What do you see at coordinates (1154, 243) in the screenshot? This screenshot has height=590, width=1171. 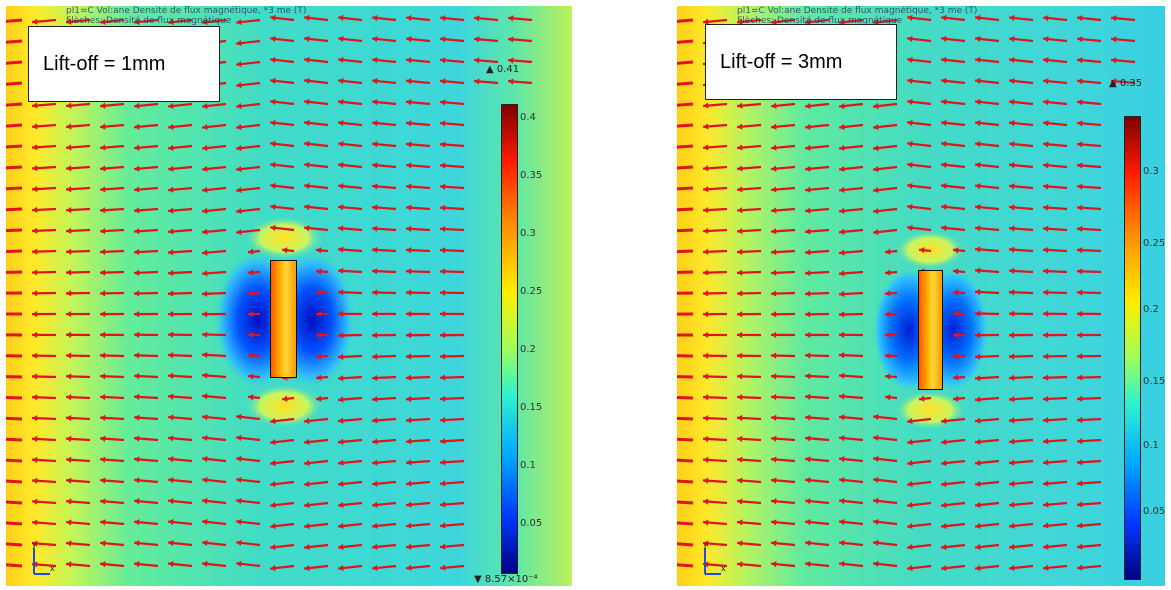 I see `colorbar-tick: 0.25` at bounding box center [1154, 243].